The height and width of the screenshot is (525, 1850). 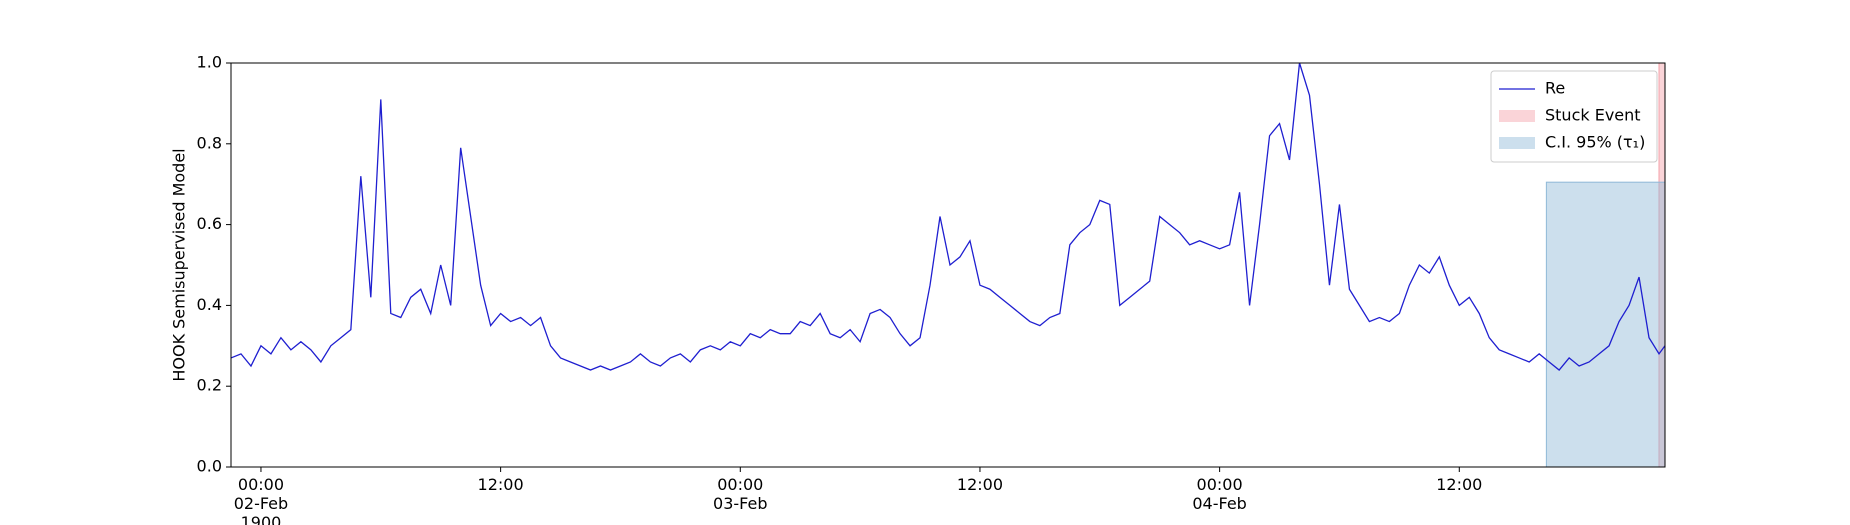 What do you see at coordinates (209, 466) in the screenshot?
I see `y-tick-label: 0.0` at bounding box center [209, 466].